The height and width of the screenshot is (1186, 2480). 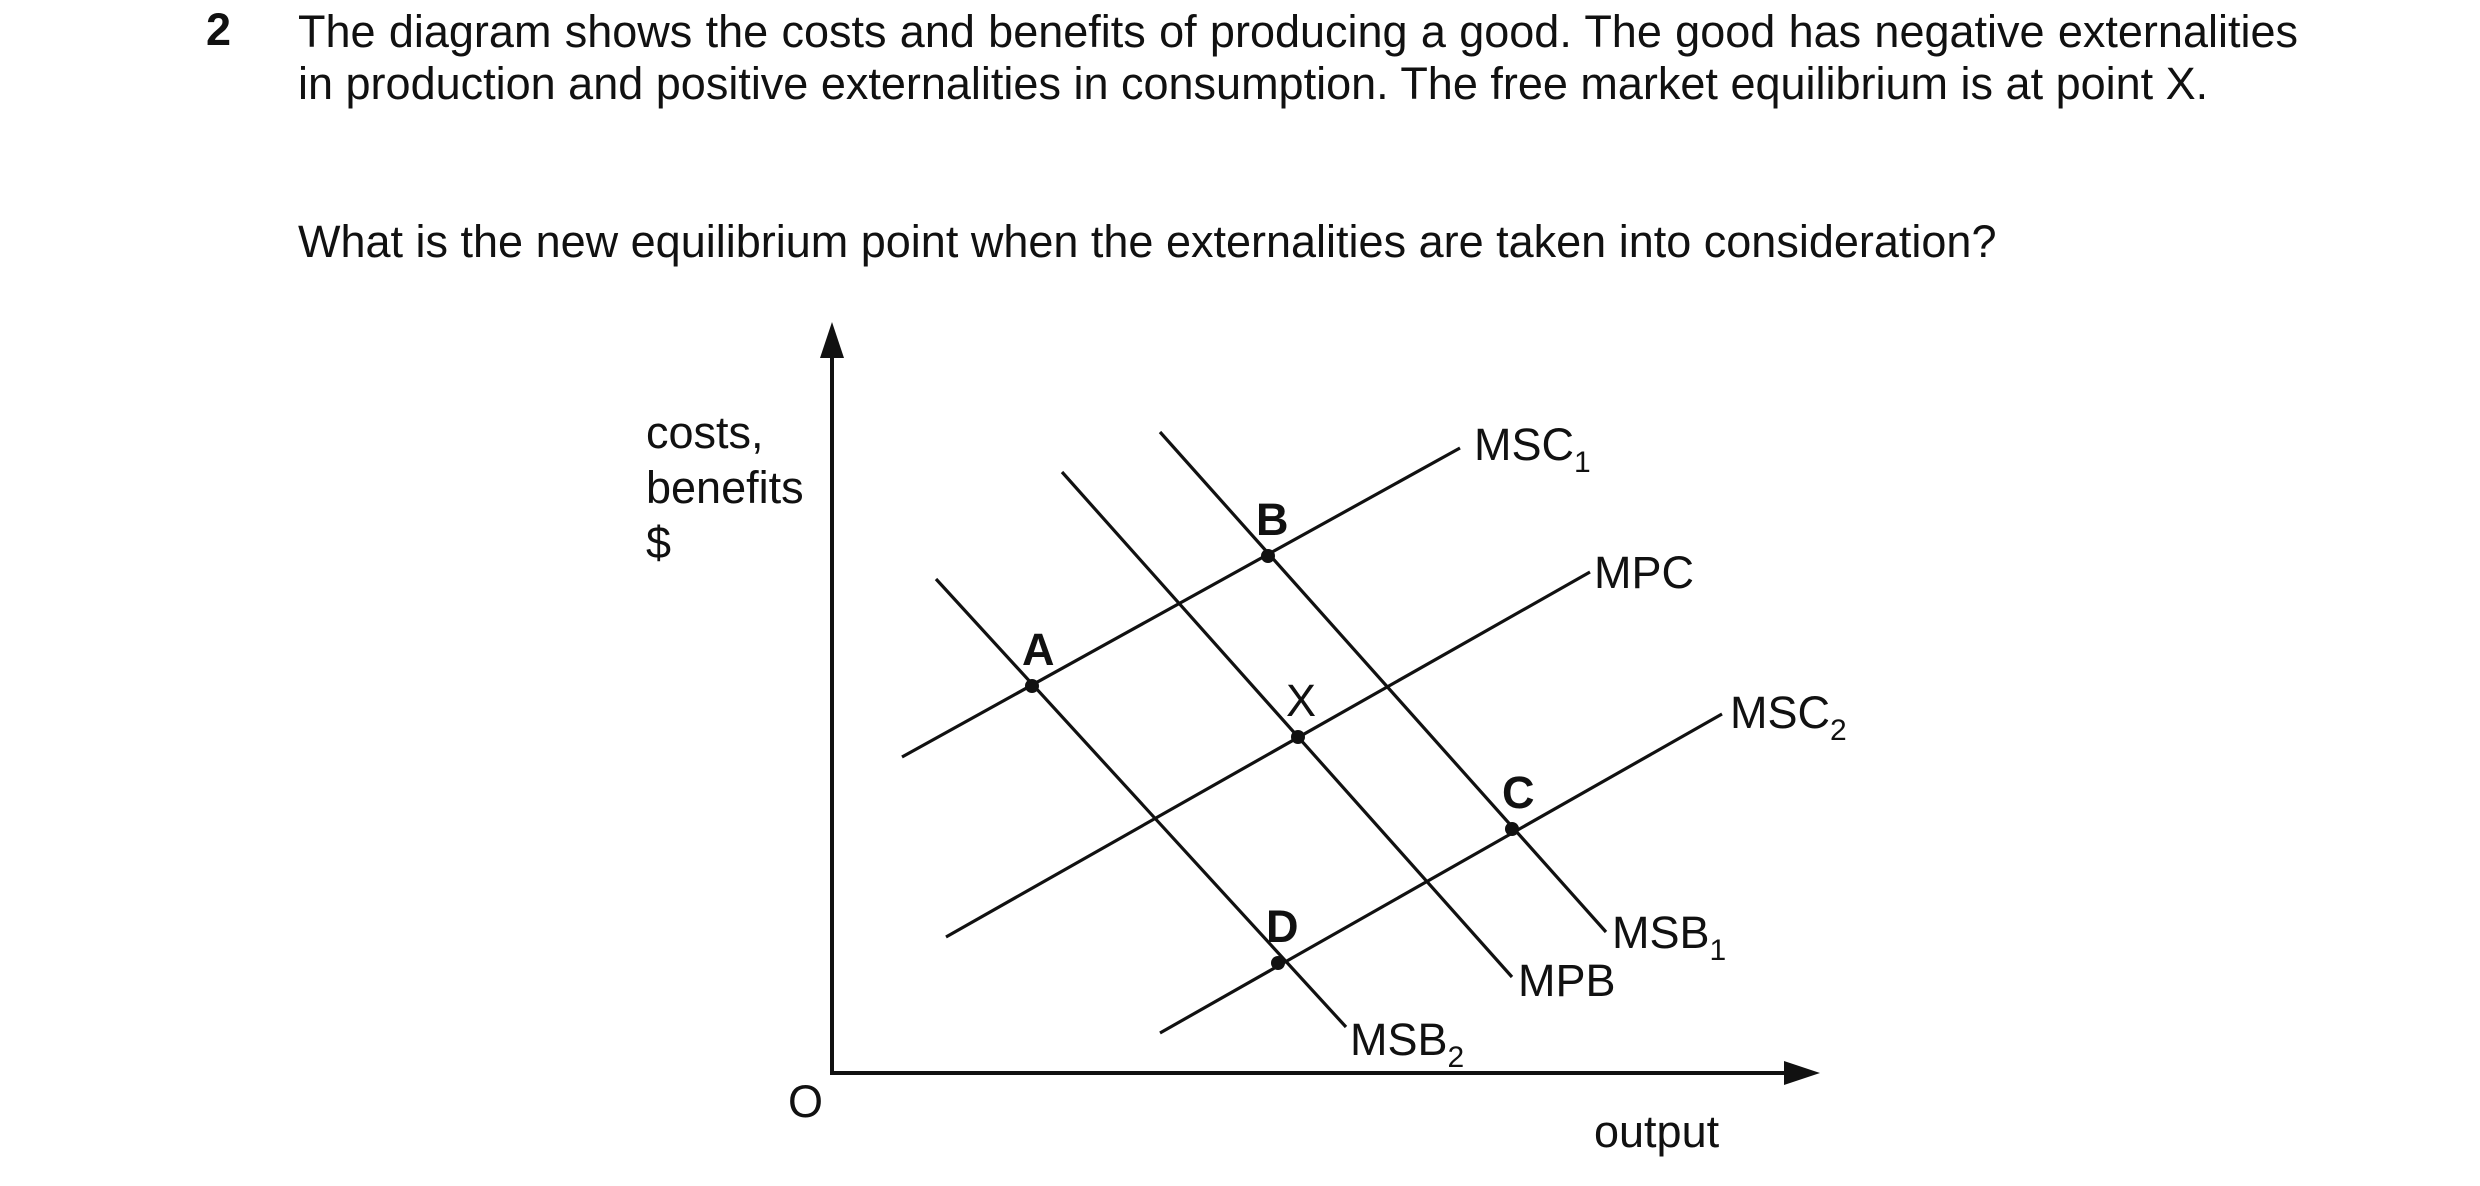 I want to click on mpb-label: MPB, so click(x=1567, y=980).